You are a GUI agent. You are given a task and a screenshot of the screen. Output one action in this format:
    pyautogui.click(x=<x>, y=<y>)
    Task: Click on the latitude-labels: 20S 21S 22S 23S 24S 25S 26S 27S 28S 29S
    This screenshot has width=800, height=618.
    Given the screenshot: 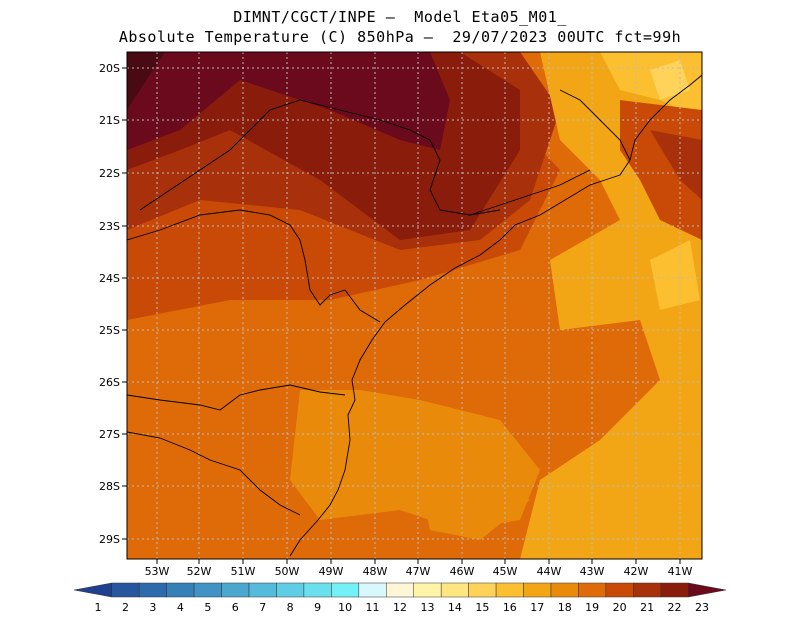 What is the action you would take?
    pyautogui.click(x=109, y=304)
    